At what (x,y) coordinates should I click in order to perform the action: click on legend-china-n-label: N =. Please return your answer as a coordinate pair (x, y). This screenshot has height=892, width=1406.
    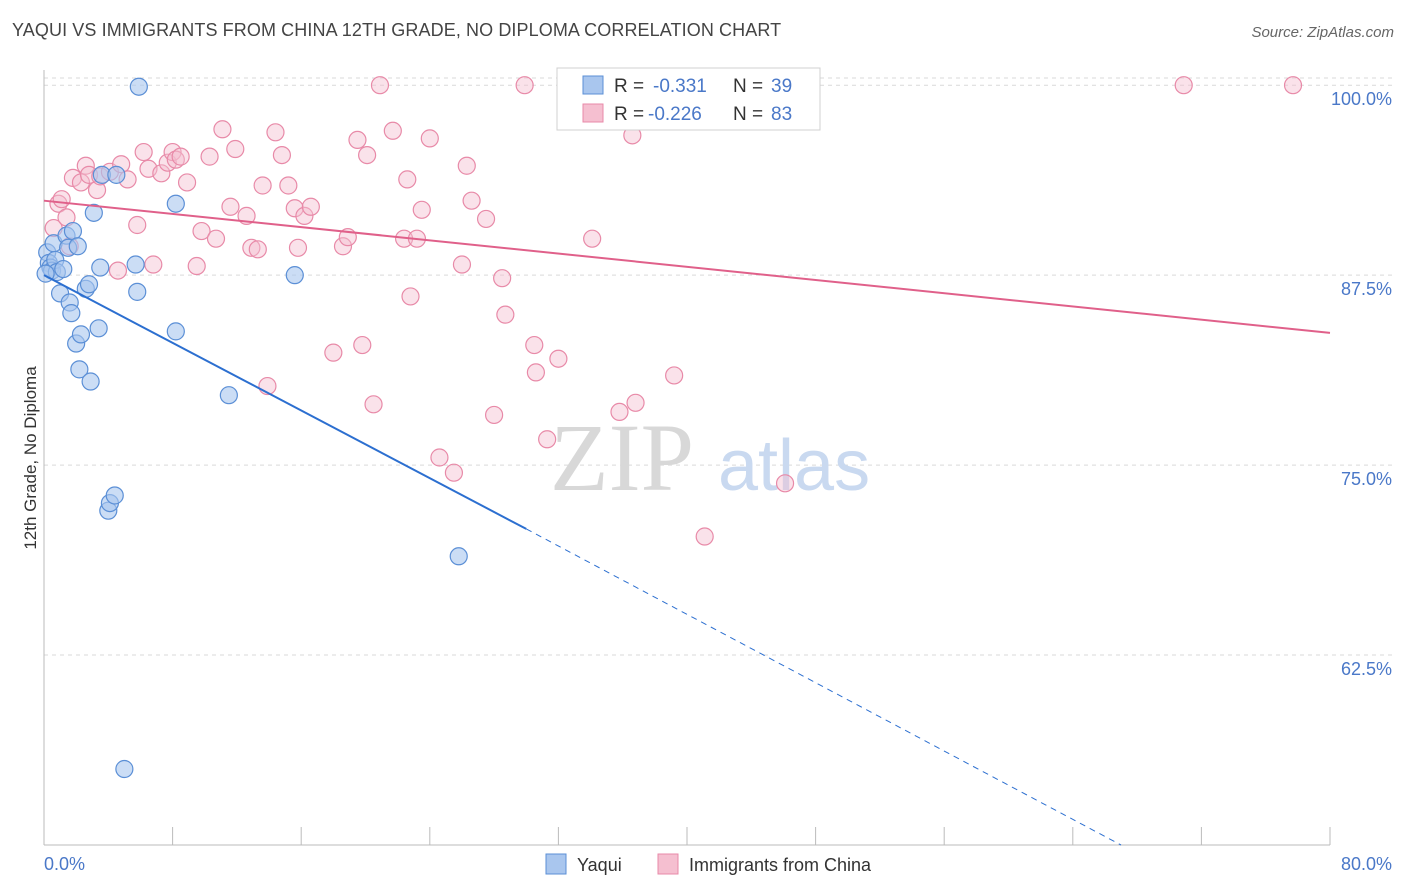
    Looking at the image, I should click on (748, 114).